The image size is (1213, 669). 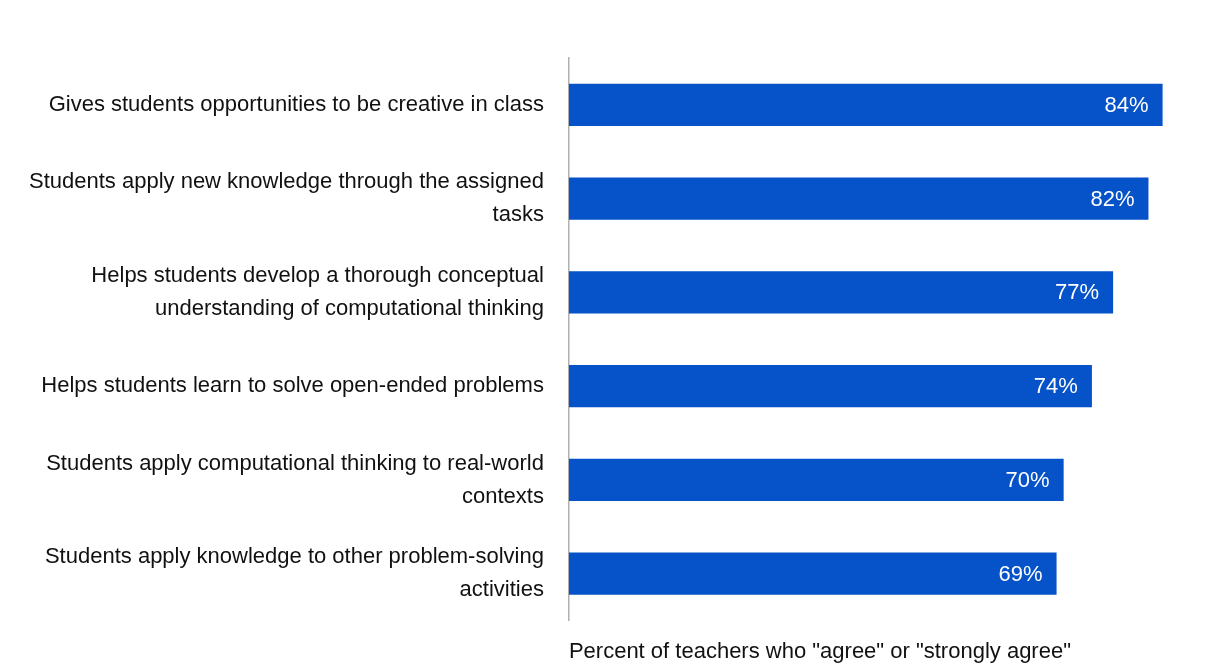 What do you see at coordinates (296, 103) in the screenshot?
I see `y-tick-label: Gives students opportunities to be creative in class` at bounding box center [296, 103].